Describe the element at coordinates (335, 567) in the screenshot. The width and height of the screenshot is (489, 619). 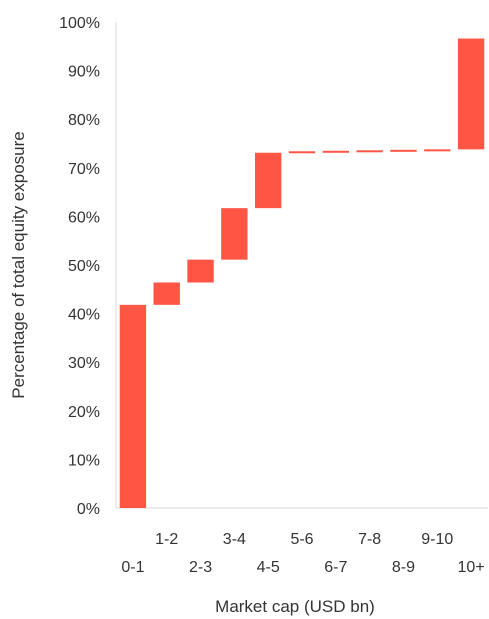
I see `x-tick-label: 6-7` at that location.